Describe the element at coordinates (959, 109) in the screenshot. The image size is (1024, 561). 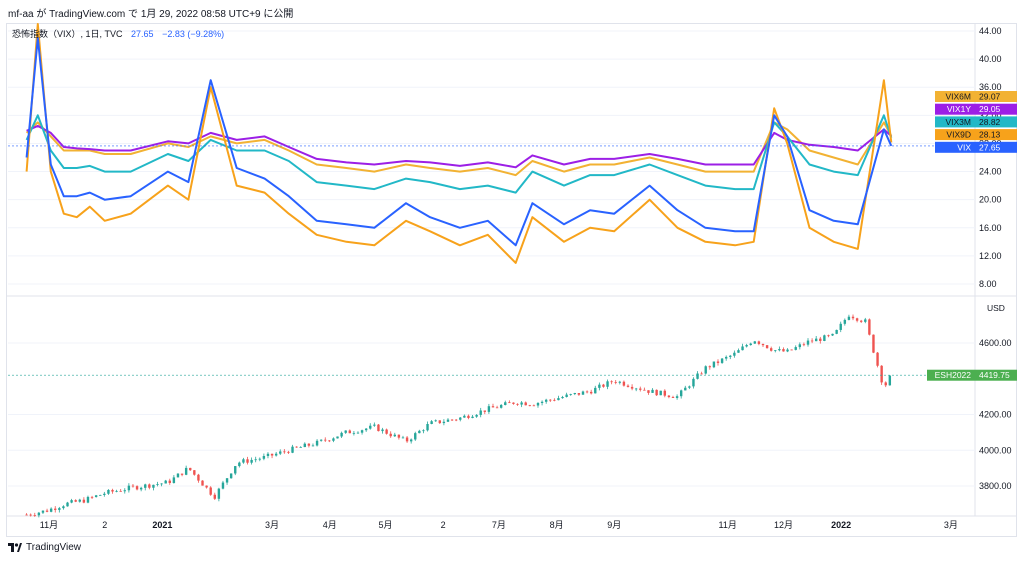
I see `series-name-label-vix1y: VIX1Y` at that location.